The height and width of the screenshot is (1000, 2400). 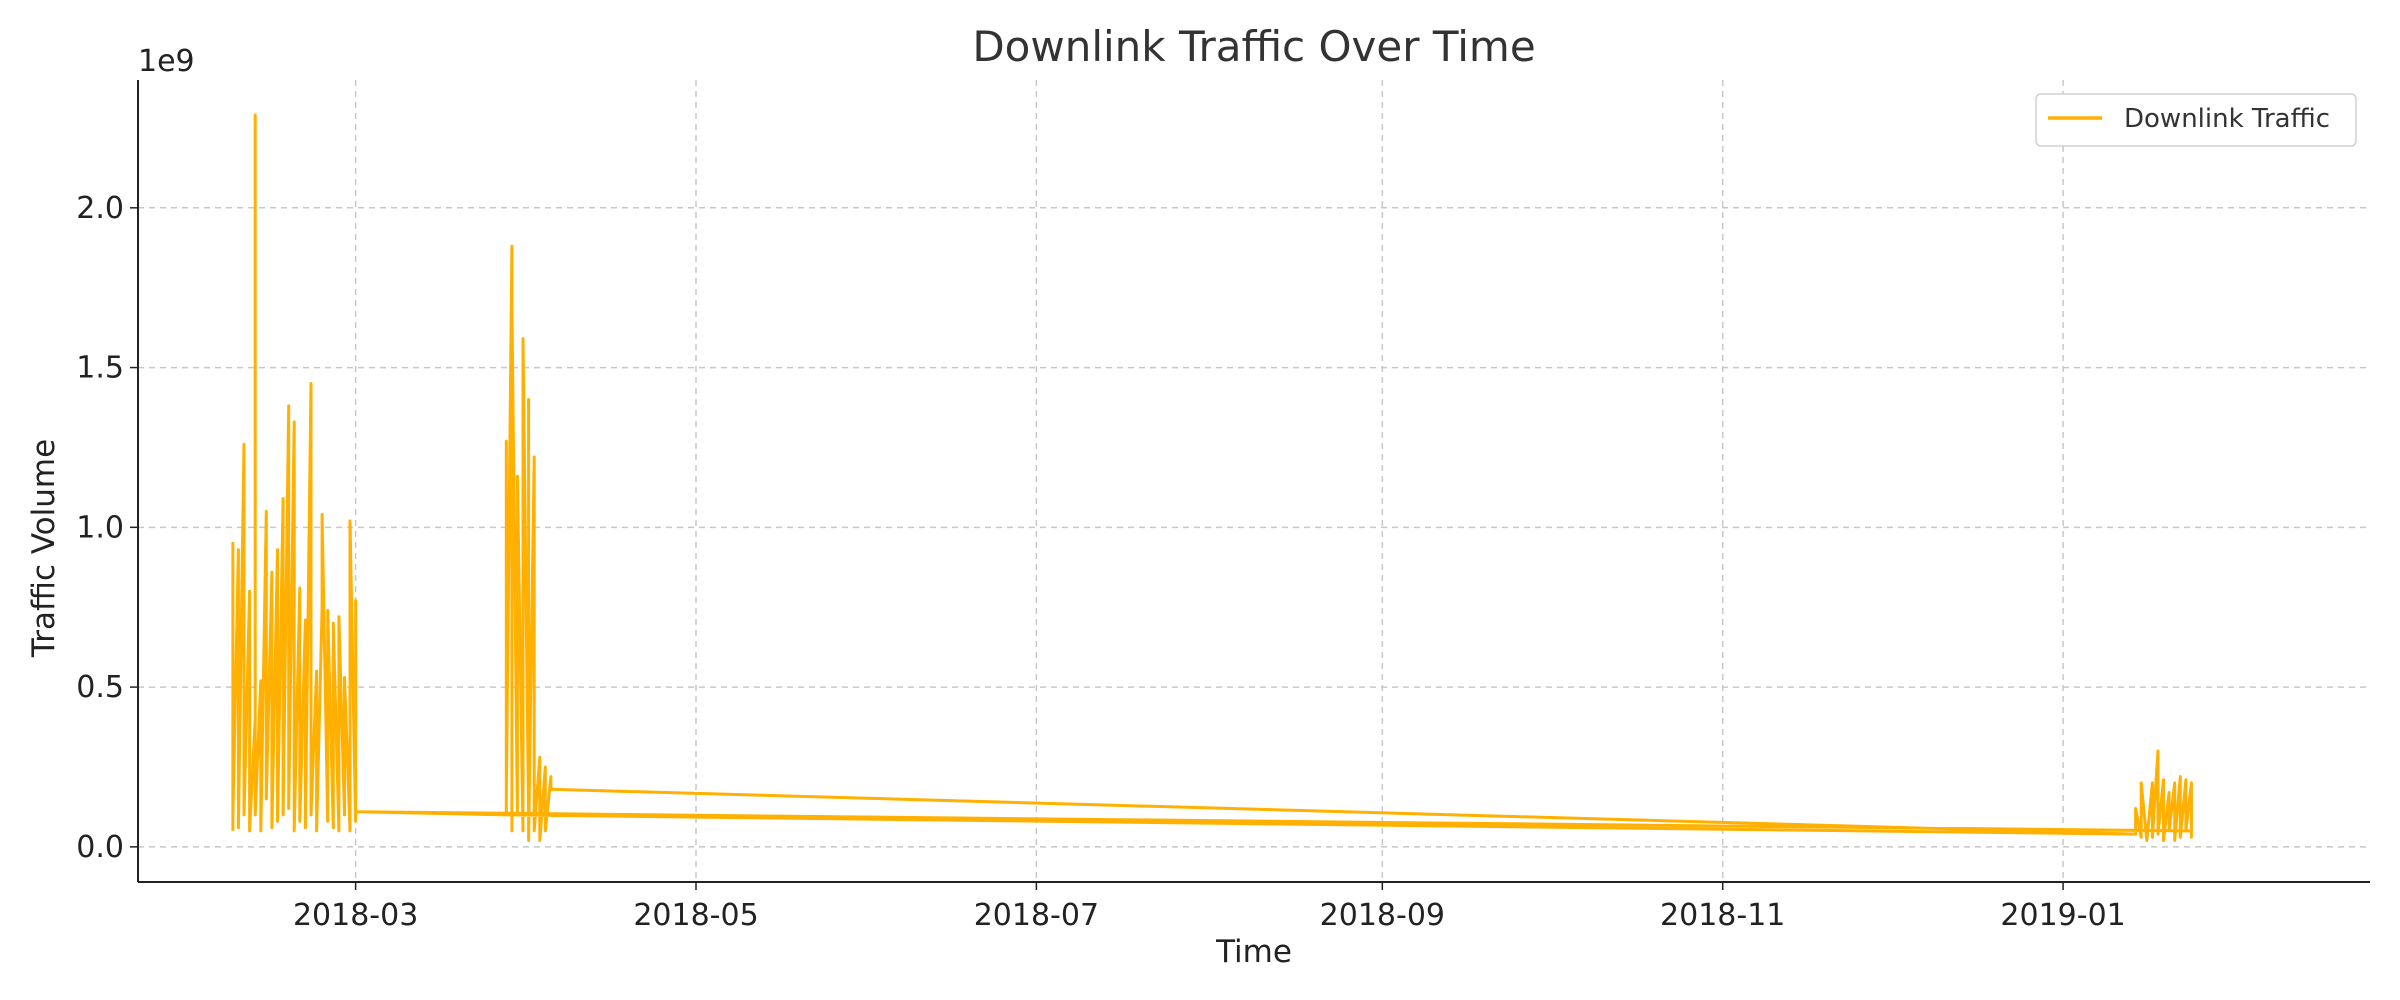 I want to click on x-tick-label: 2018-07, so click(x=1036, y=915).